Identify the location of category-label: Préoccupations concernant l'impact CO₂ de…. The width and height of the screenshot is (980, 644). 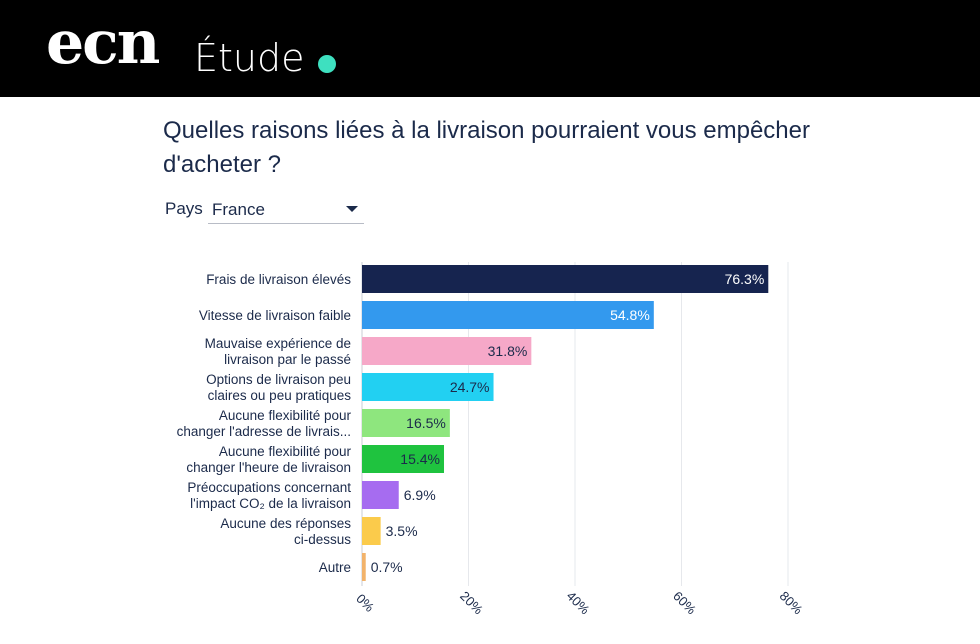
(269, 495).